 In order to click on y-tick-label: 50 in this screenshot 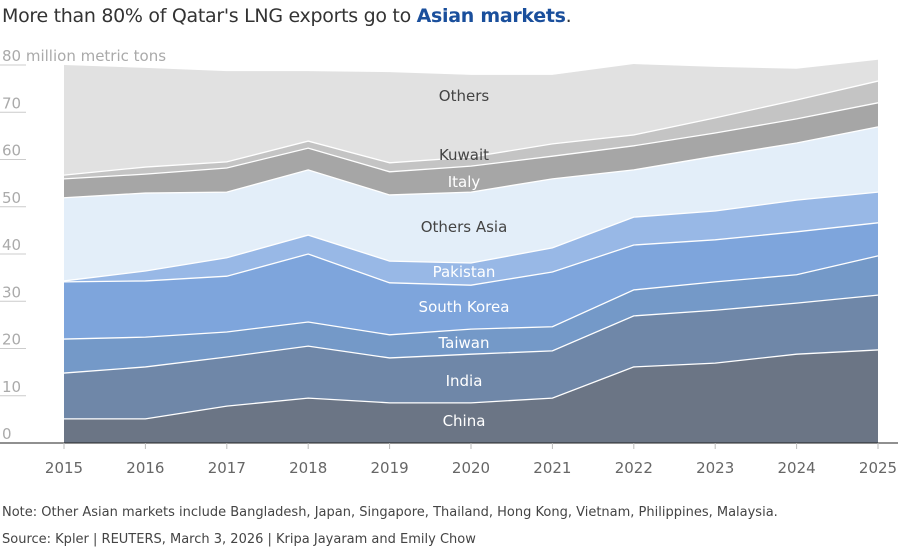, I will do `click(11, 198)`.